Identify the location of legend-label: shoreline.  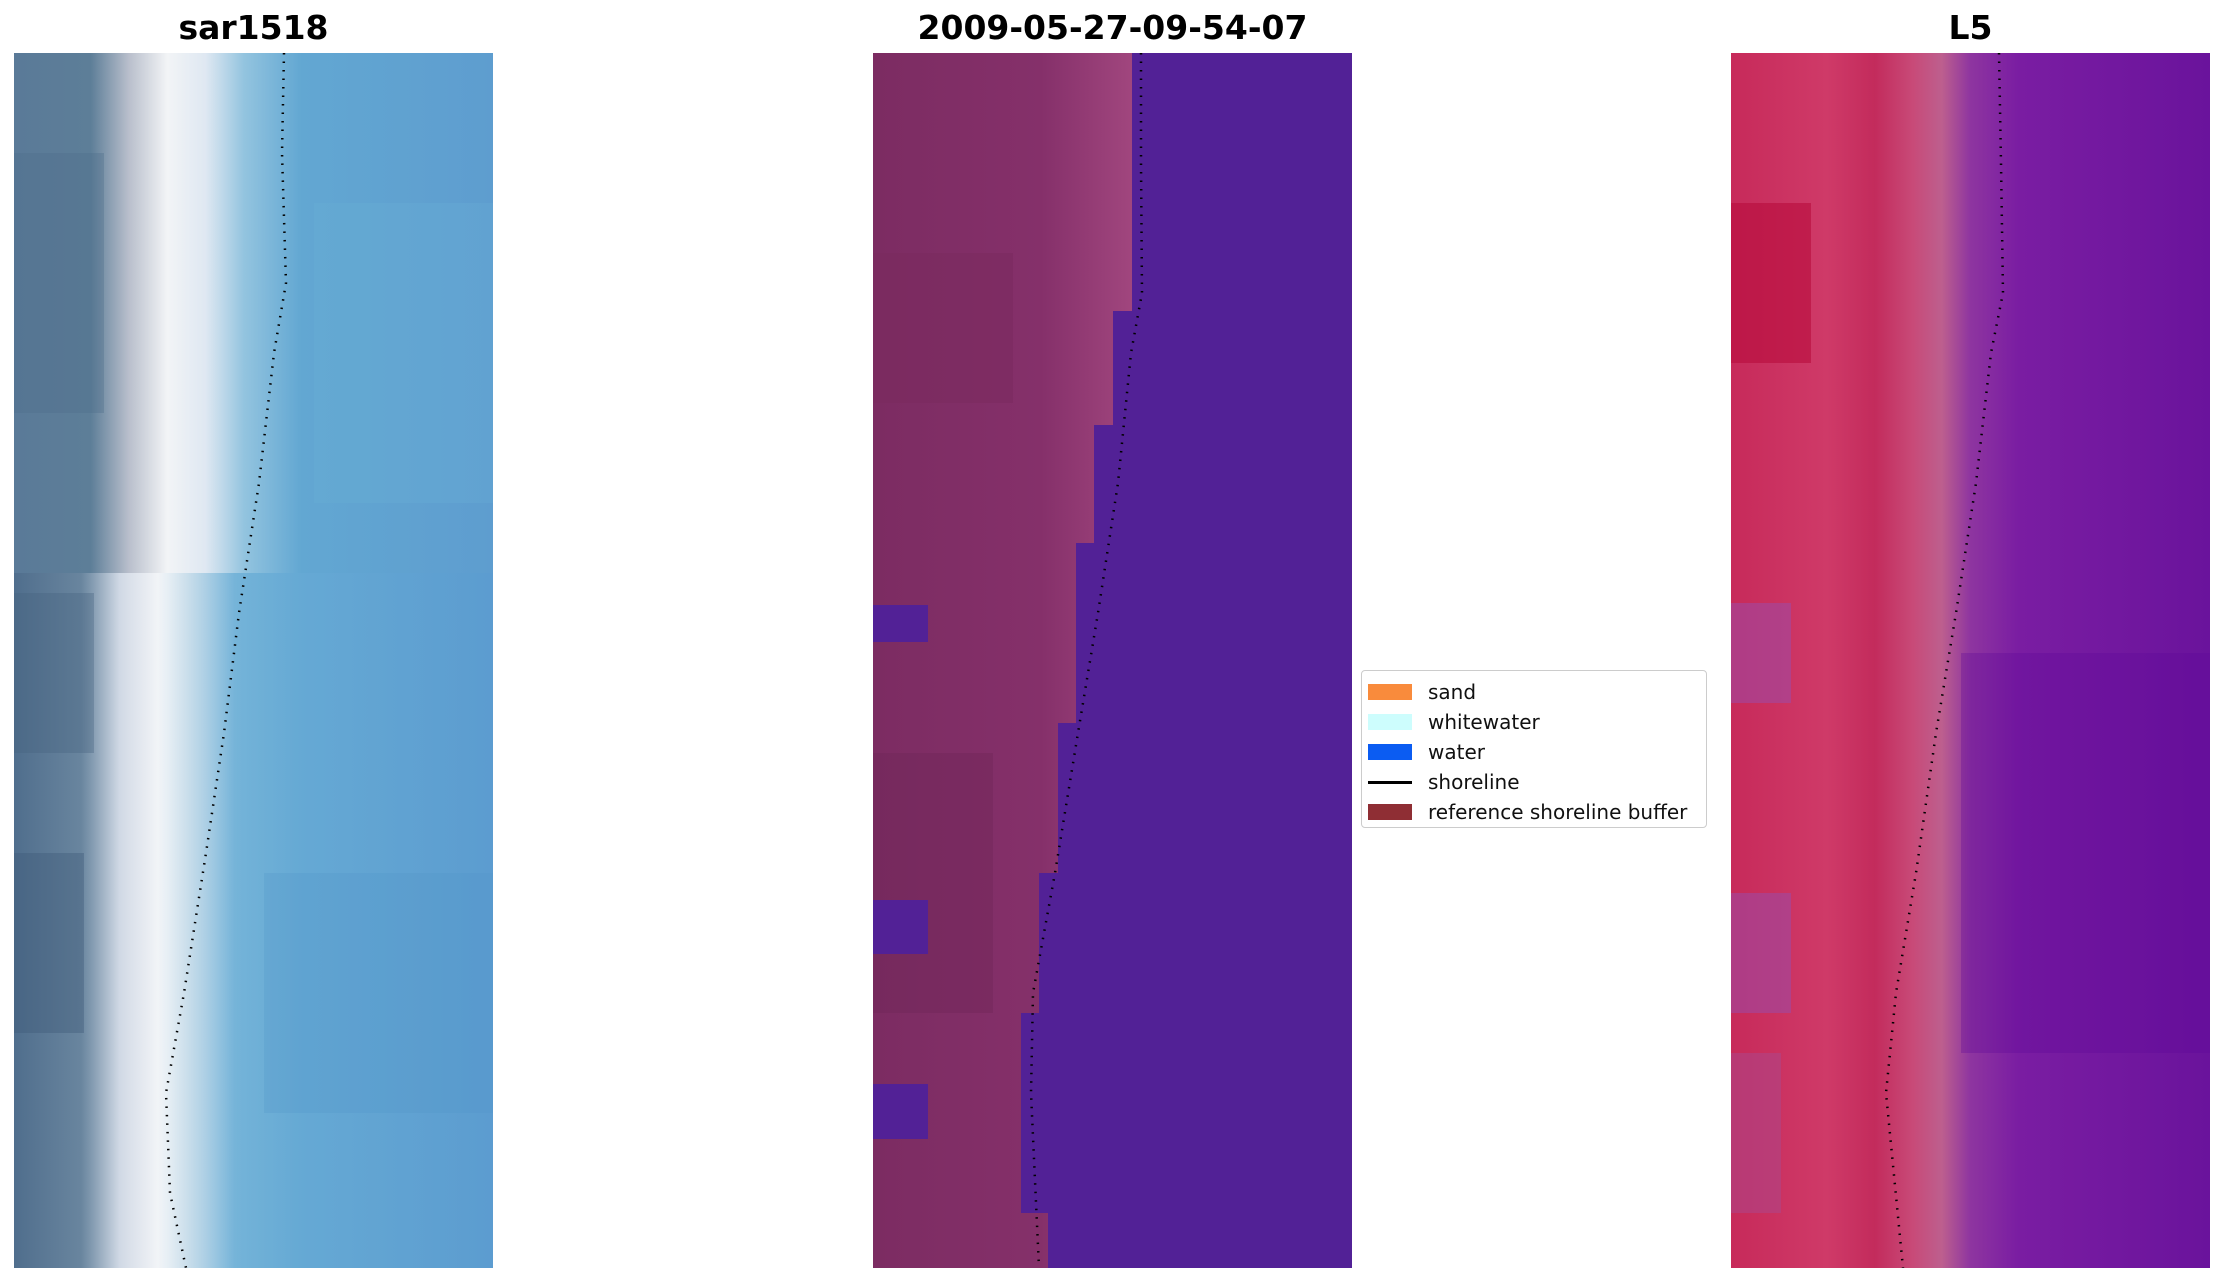
(1474, 782).